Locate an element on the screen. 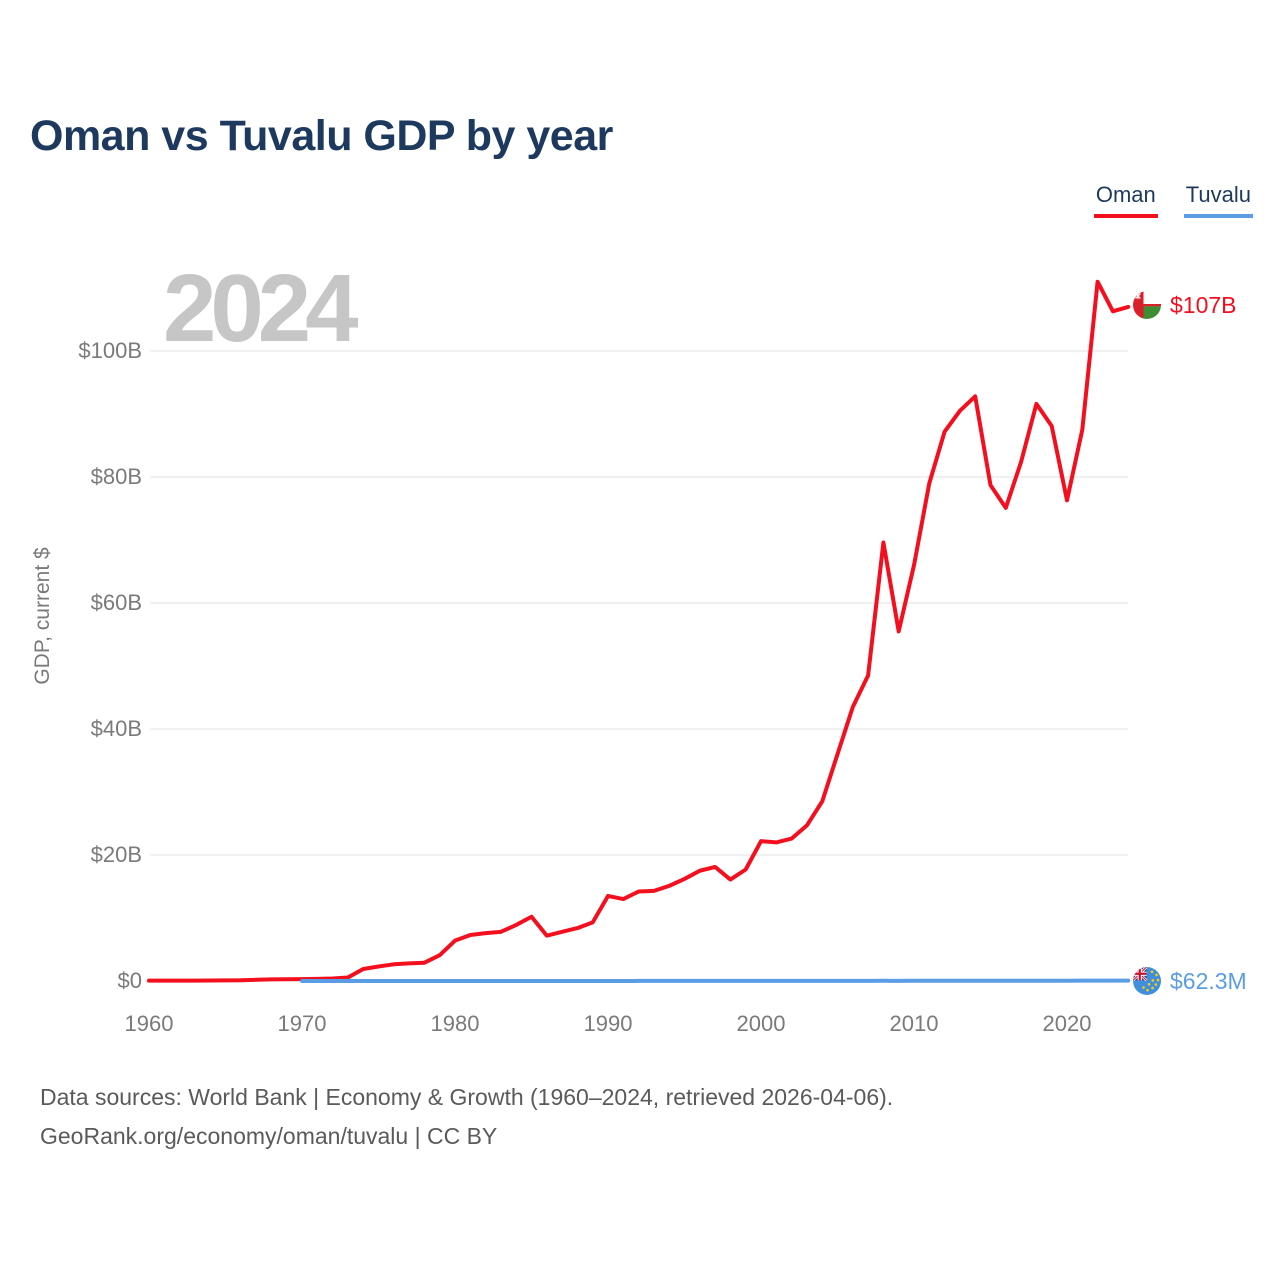  oman-end-label-row: $107B is located at coordinates (1185, 305).